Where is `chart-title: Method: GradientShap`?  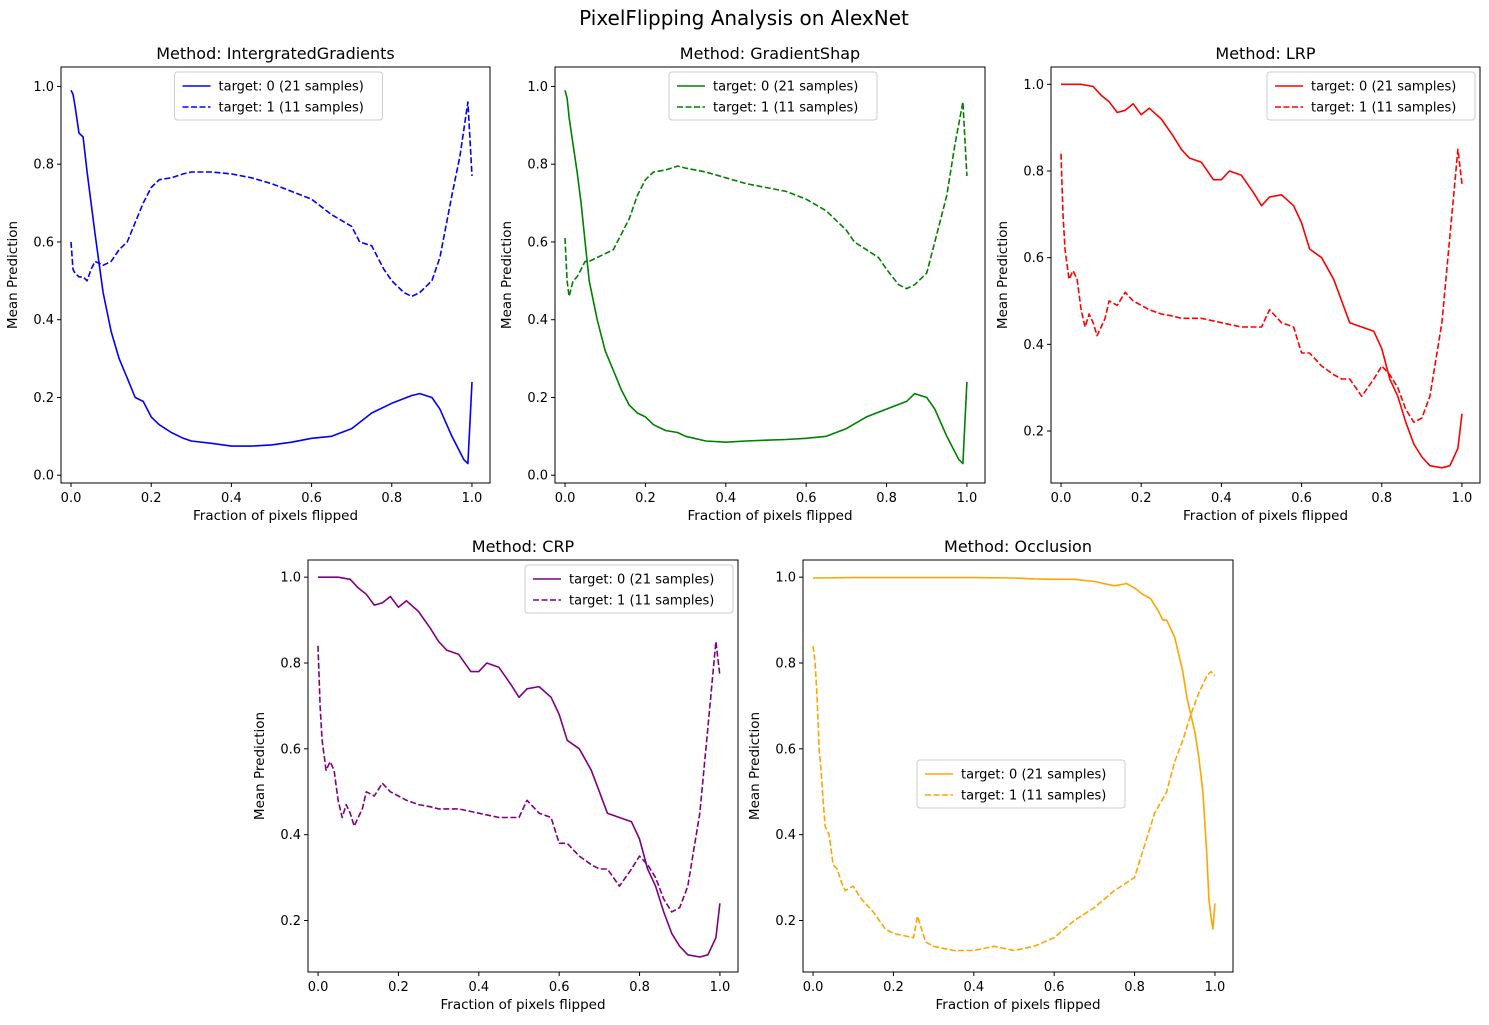
chart-title: Method: GradientShap is located at coordinates (770, 53).